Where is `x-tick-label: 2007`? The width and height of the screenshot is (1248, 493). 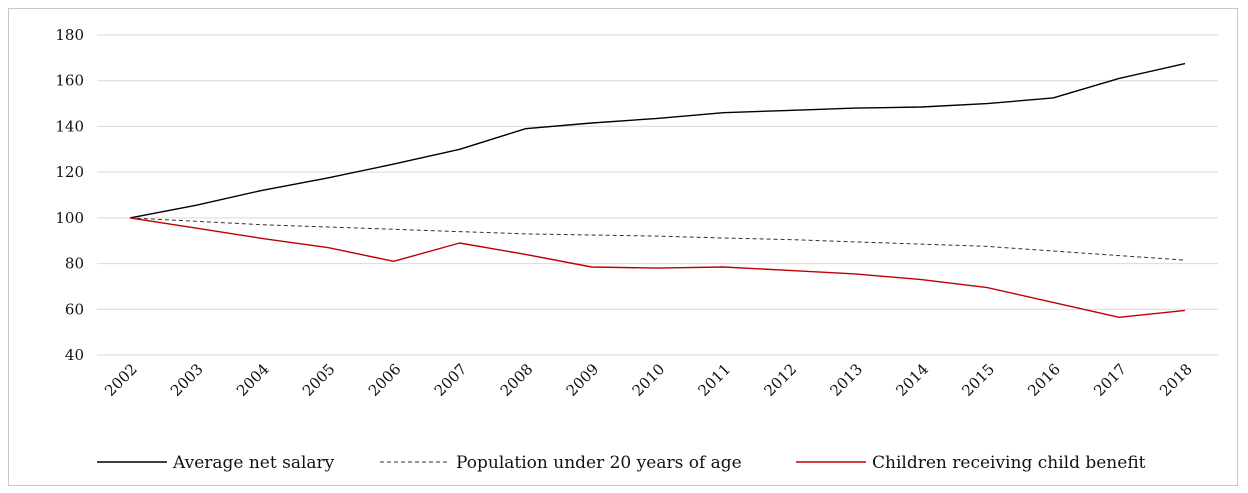 x-tick-label: 2007 is located at coordinates (451, 380).